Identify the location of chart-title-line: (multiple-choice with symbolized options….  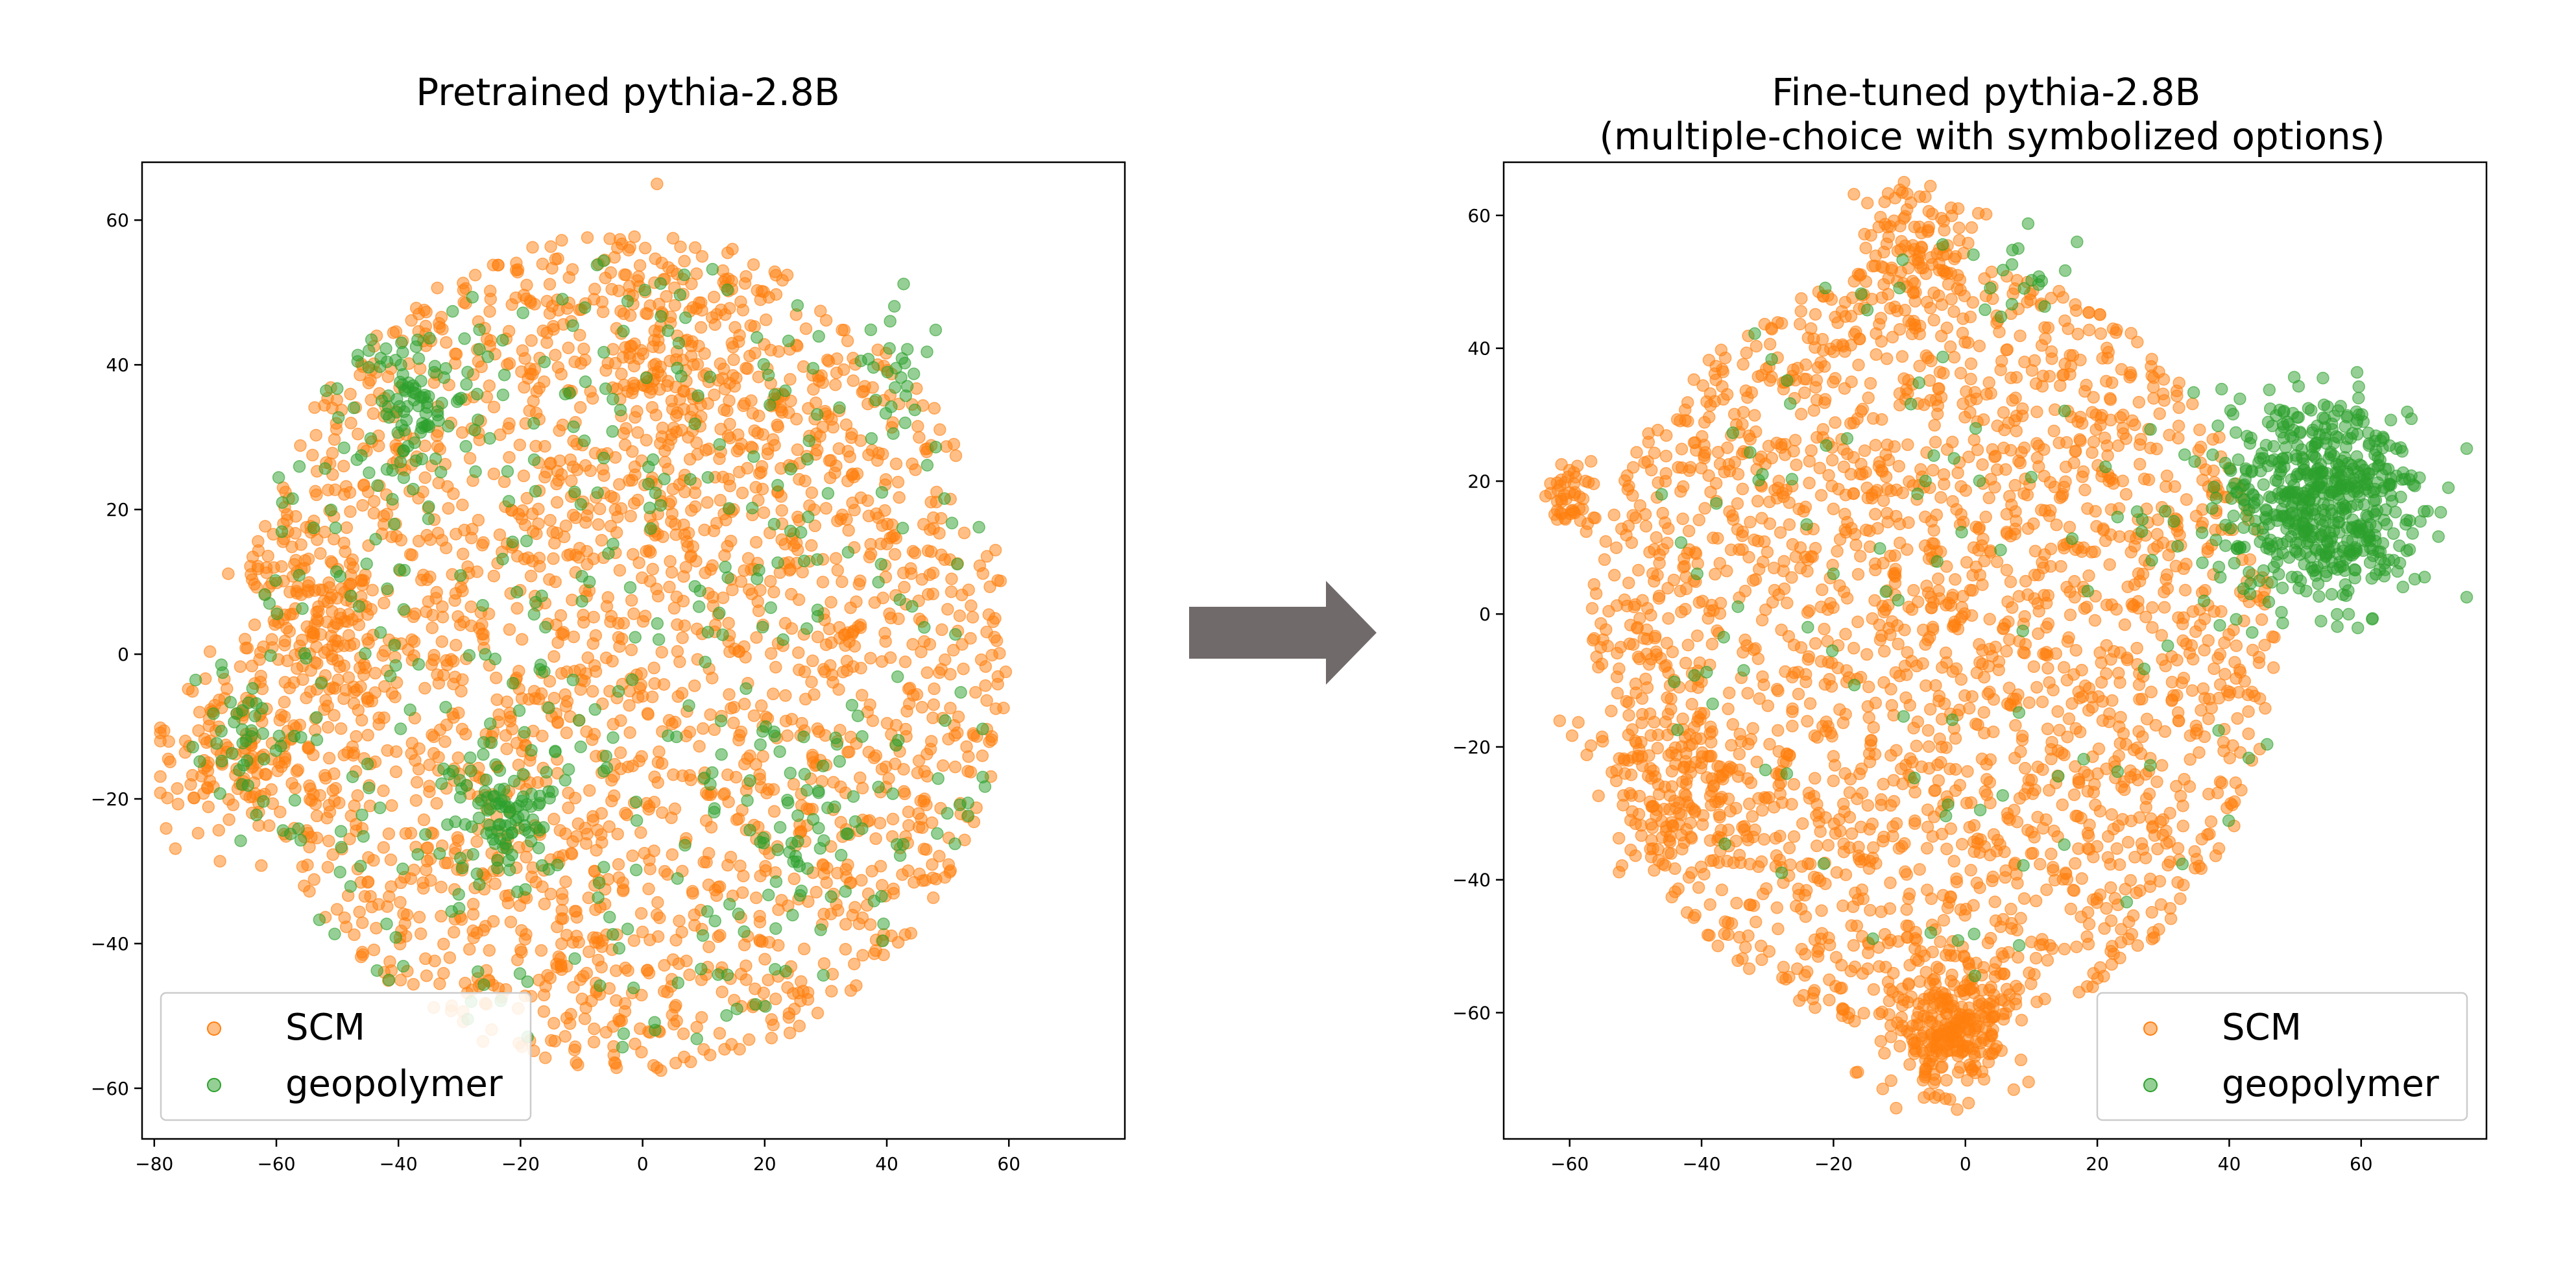
(1992, 136).